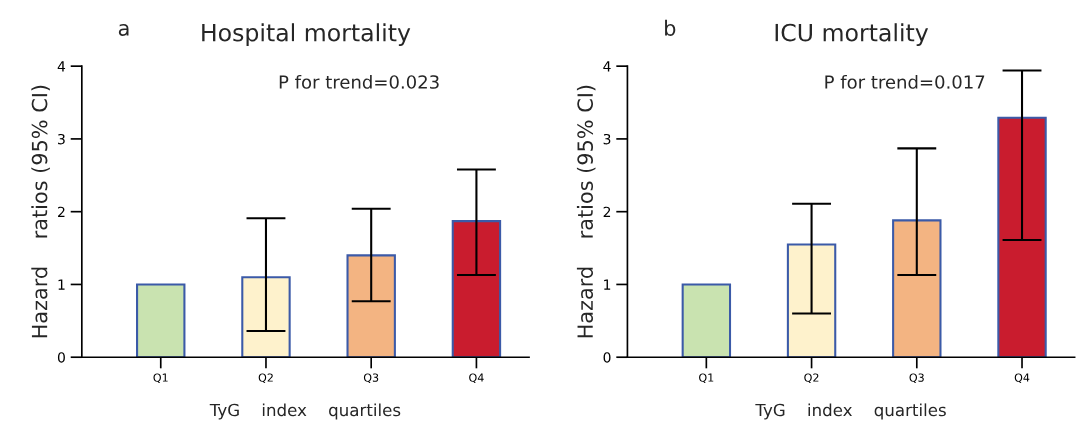 This screenshot has height=441, width=1091. Describe the element at coordinates (670, 27) in the screenshot. I see `text: b` at that location.